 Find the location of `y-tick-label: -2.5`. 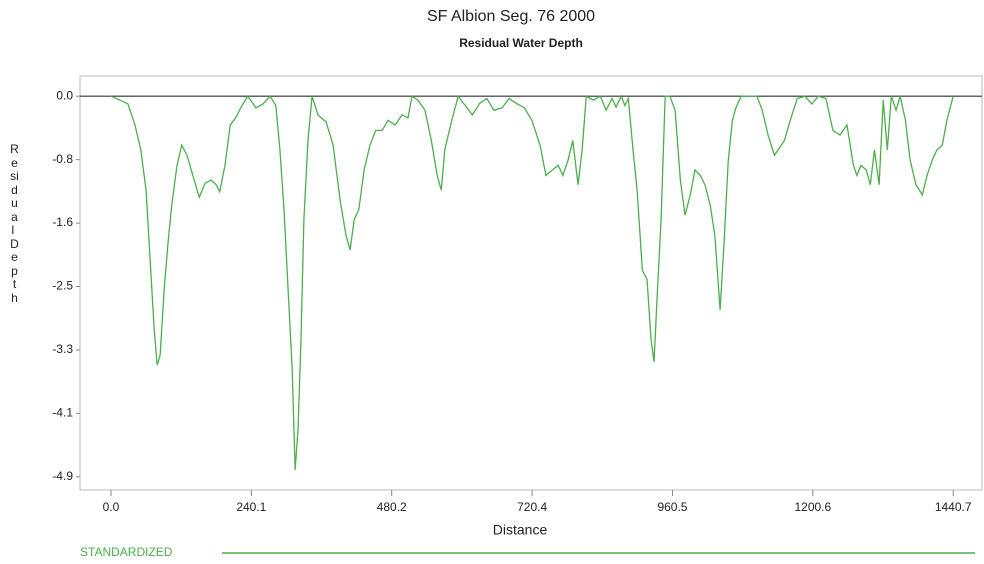

y-tick-label: -2.5 is located at coordinates (62, 286).